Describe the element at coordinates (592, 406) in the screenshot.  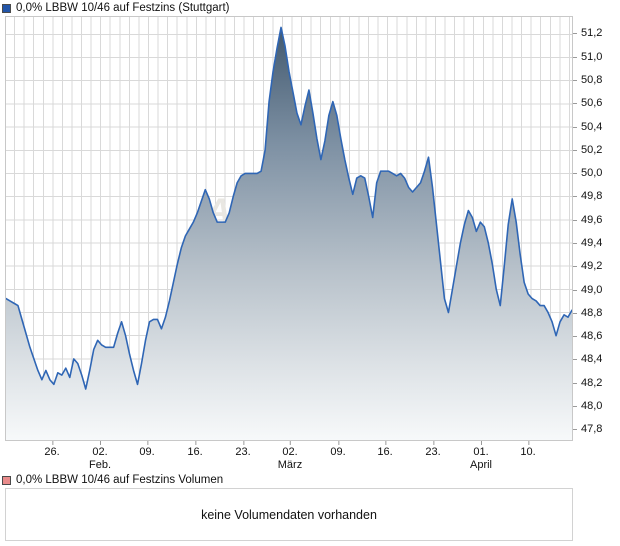
I see `y-tick-label: 48,0` at that location.